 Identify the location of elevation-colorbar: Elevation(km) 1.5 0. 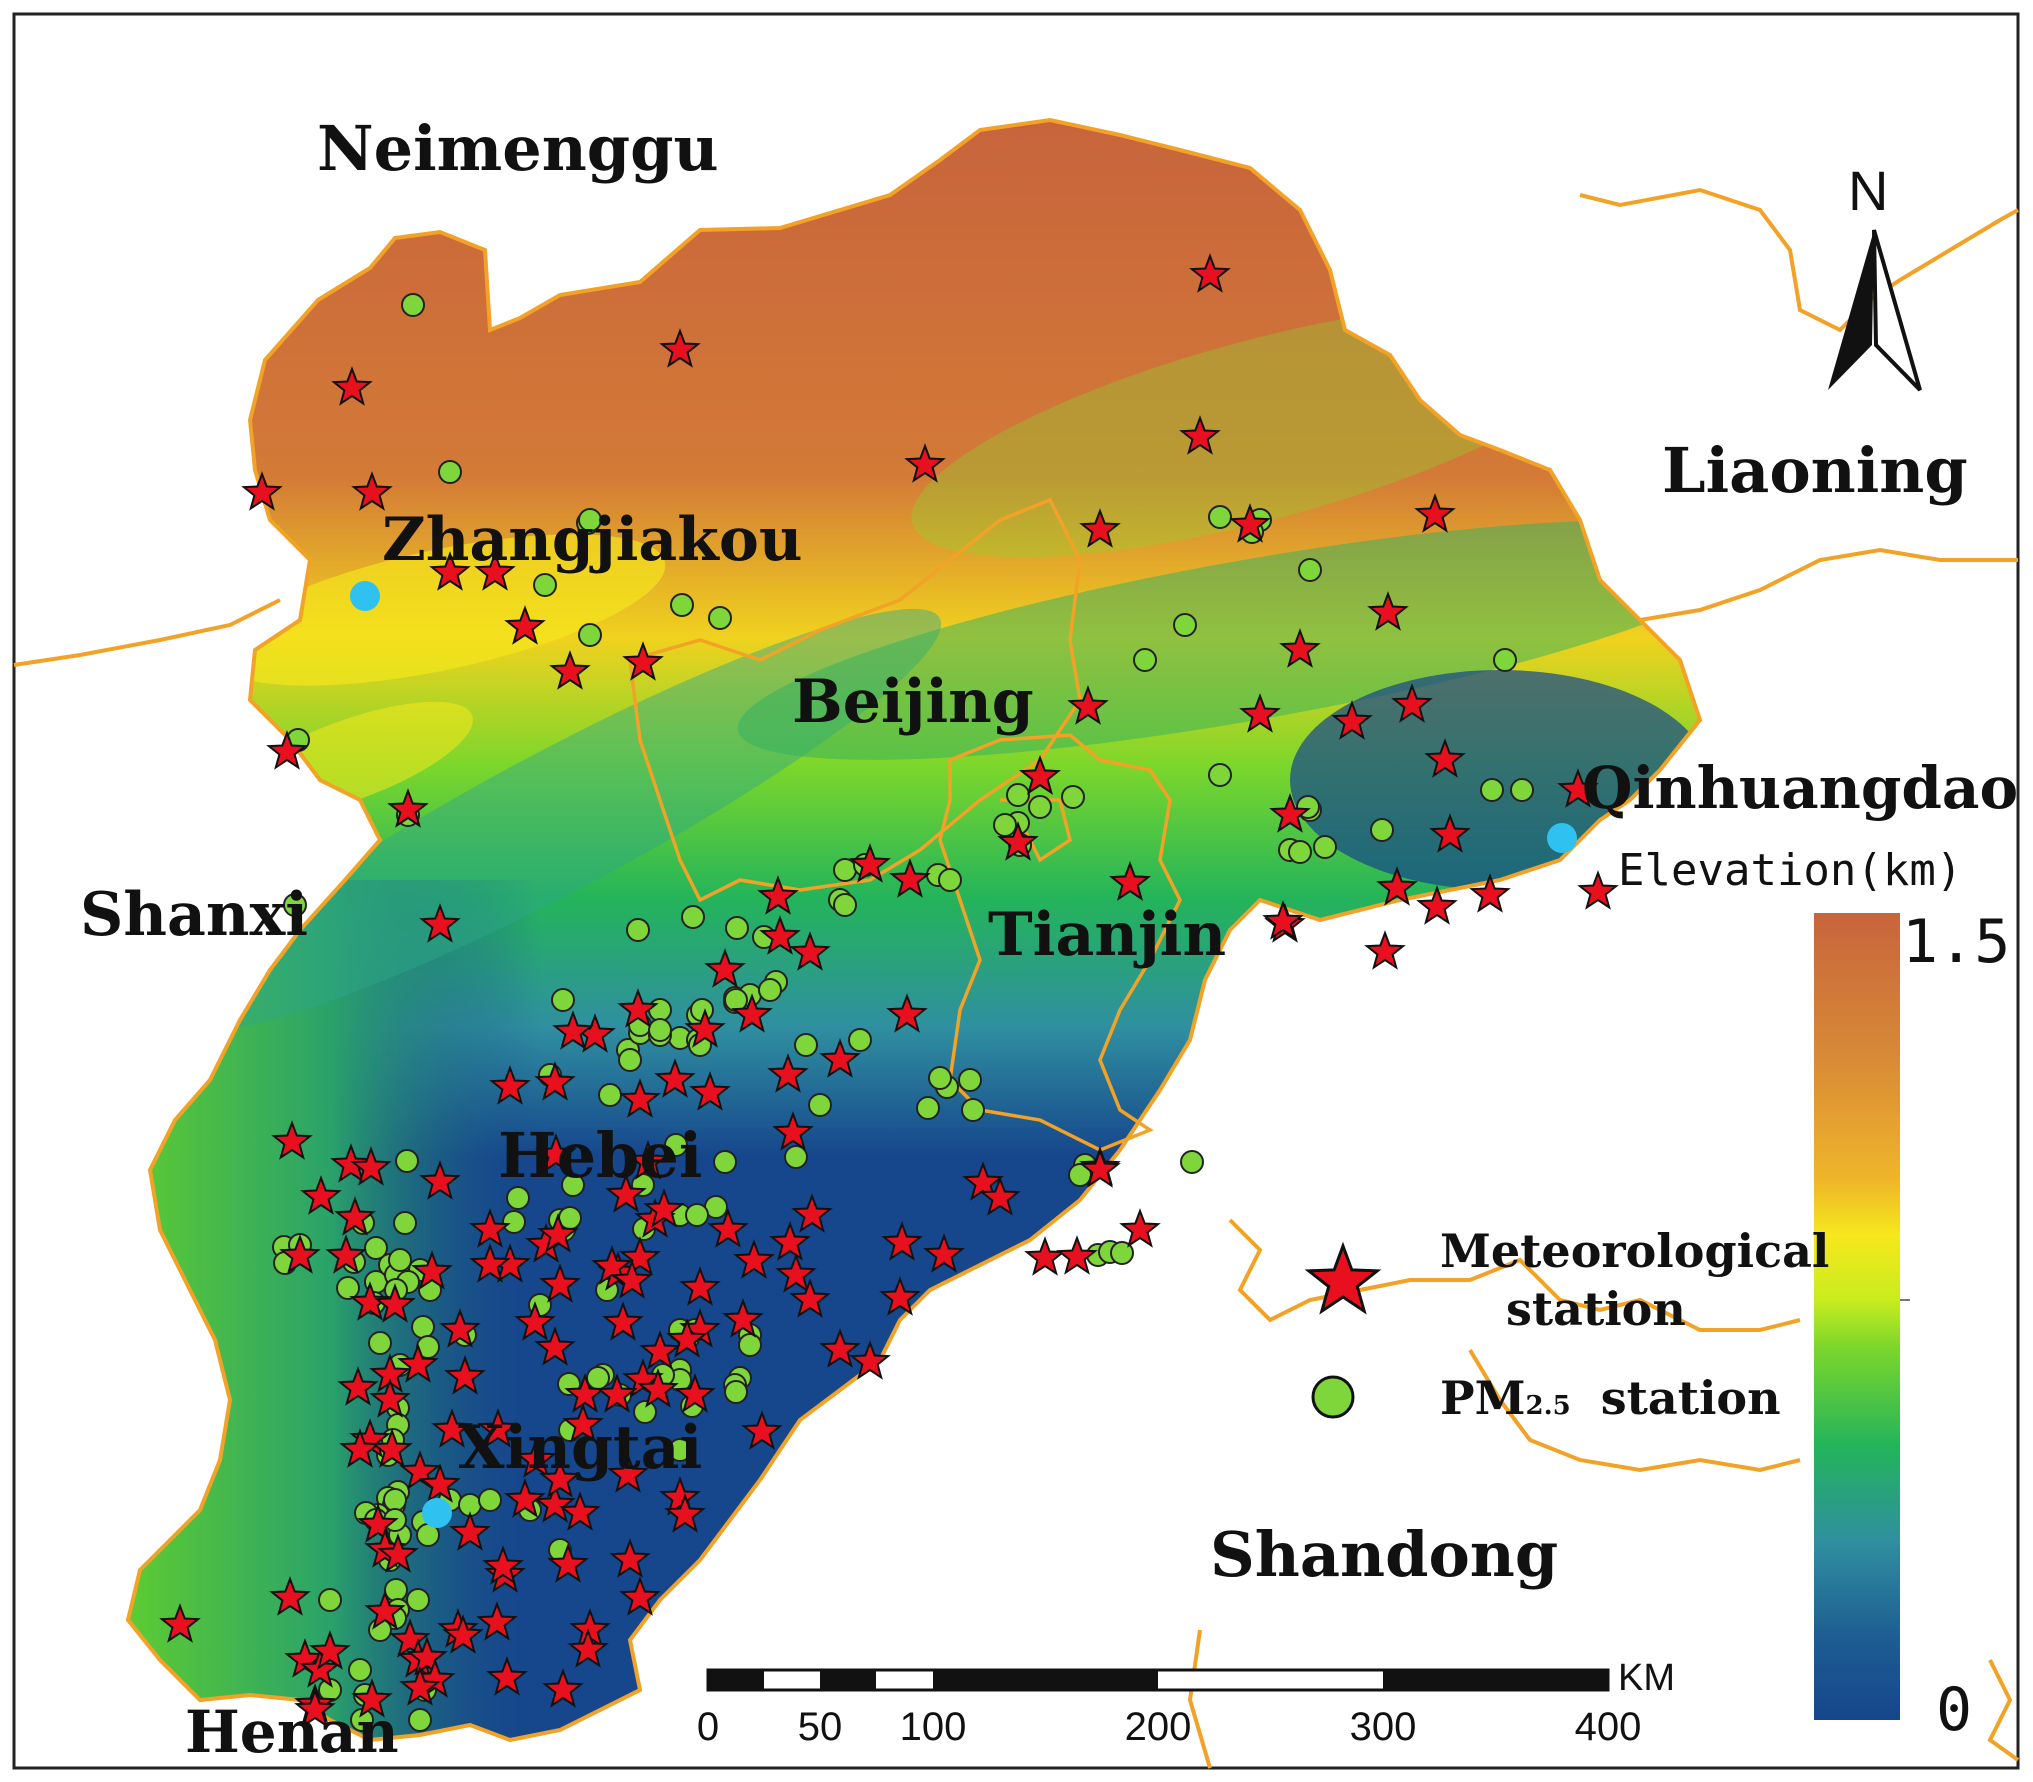
(1814, 1295).